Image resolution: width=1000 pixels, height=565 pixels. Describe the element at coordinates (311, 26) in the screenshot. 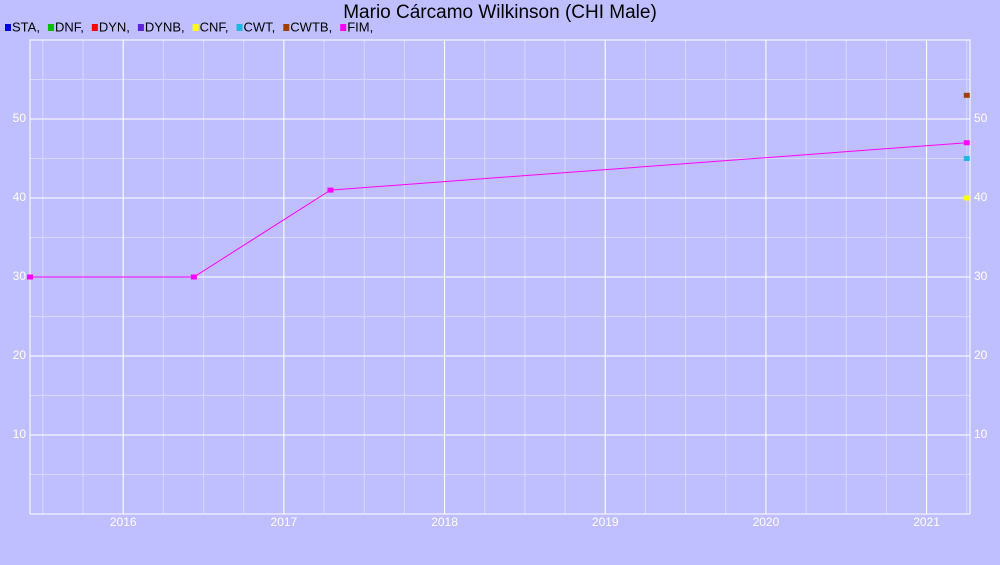

I see `legend-label: CWTB,` at that location.